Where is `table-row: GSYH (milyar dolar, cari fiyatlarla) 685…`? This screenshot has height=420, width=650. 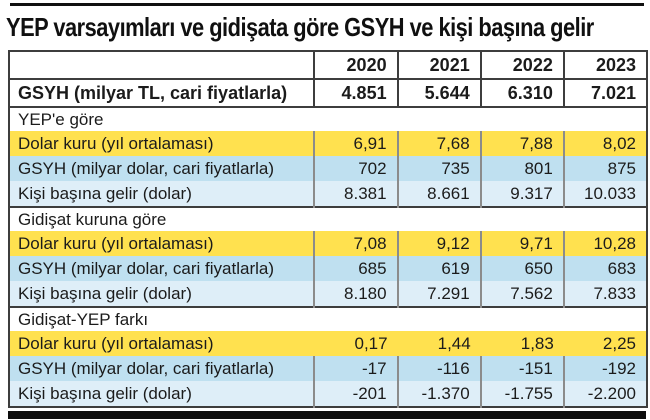 table-row: GSYH (milyar dolar, cari fiyatlarla) 685… is located at coordinates (328, 268).